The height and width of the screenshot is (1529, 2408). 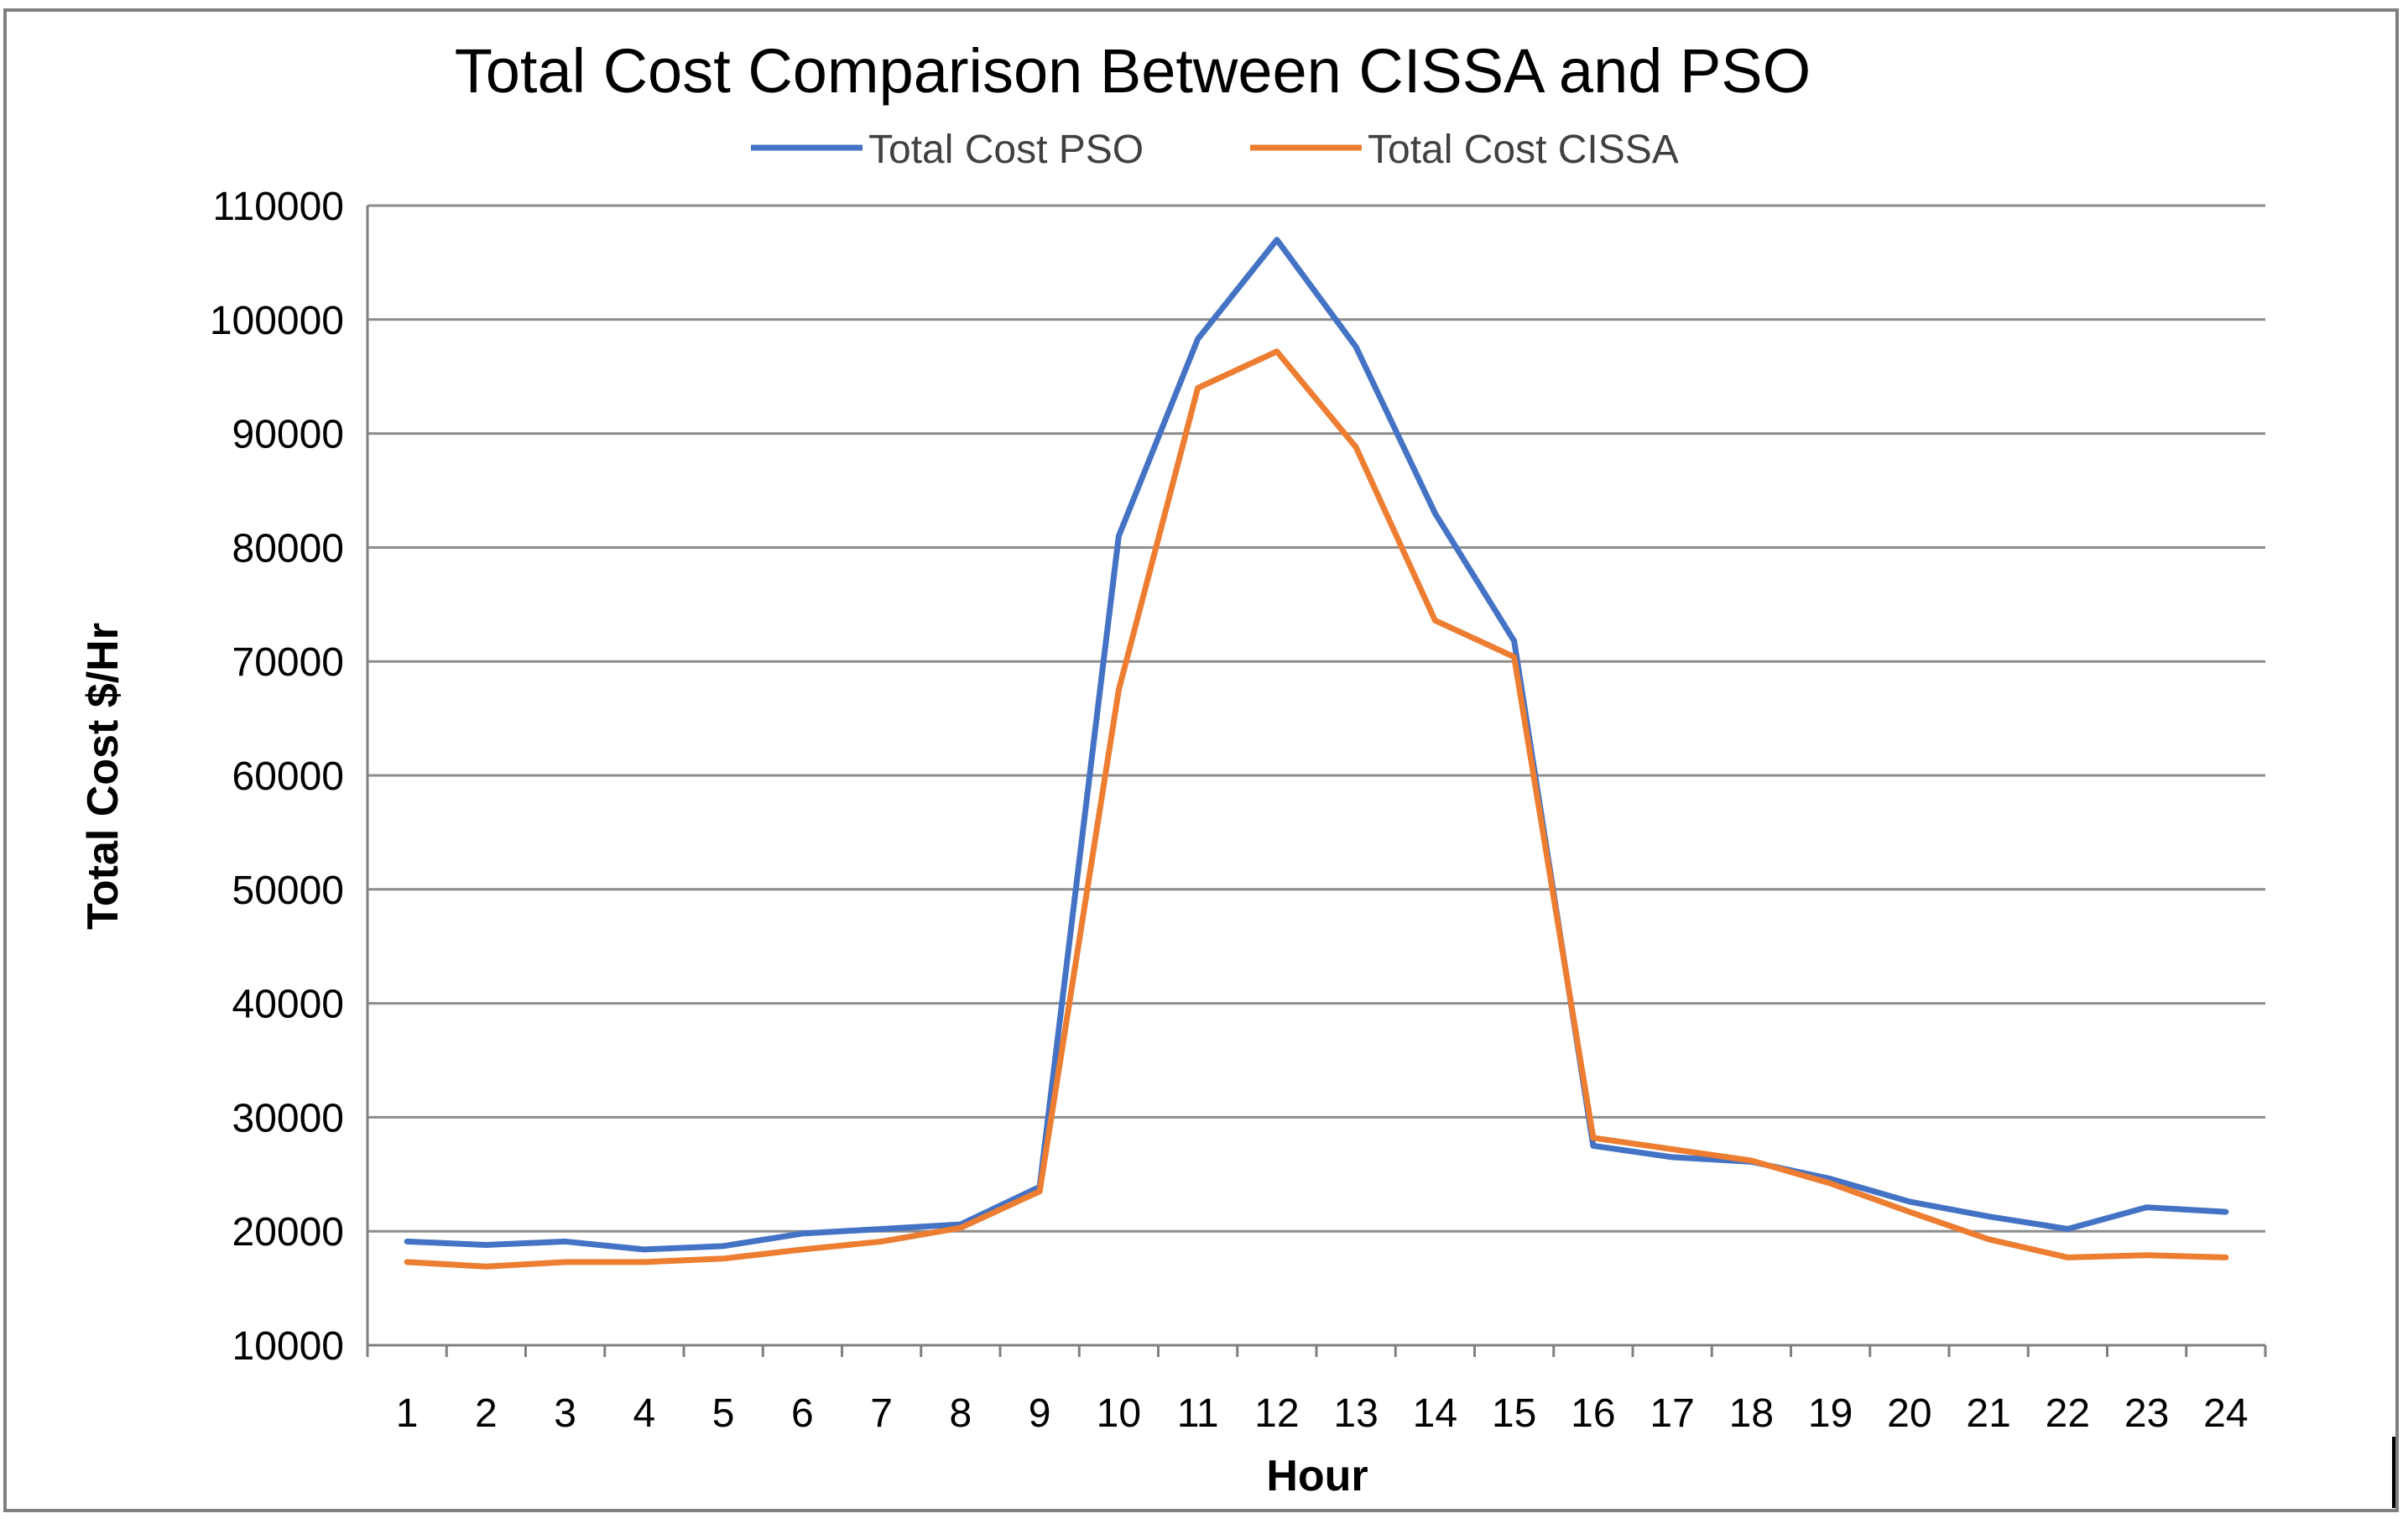 What do you see at coordinates (1198, 1413) in the screenshot?
I see `x-tick-label: 11` at bounding box center [1198, 1413].